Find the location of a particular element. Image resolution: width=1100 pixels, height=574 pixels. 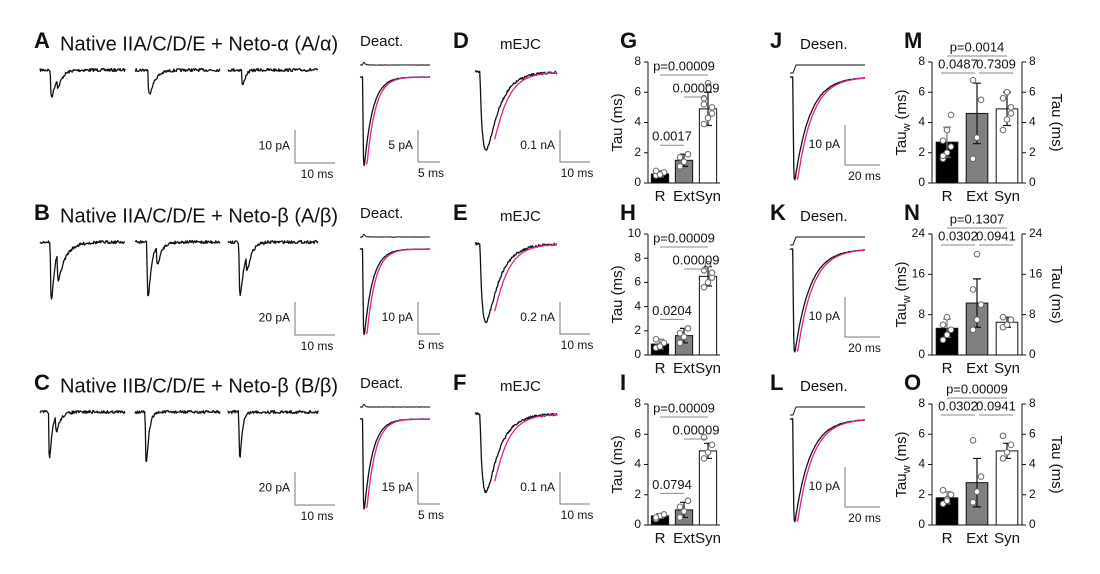

panel-letter: N is located at coordinates (912, 212).